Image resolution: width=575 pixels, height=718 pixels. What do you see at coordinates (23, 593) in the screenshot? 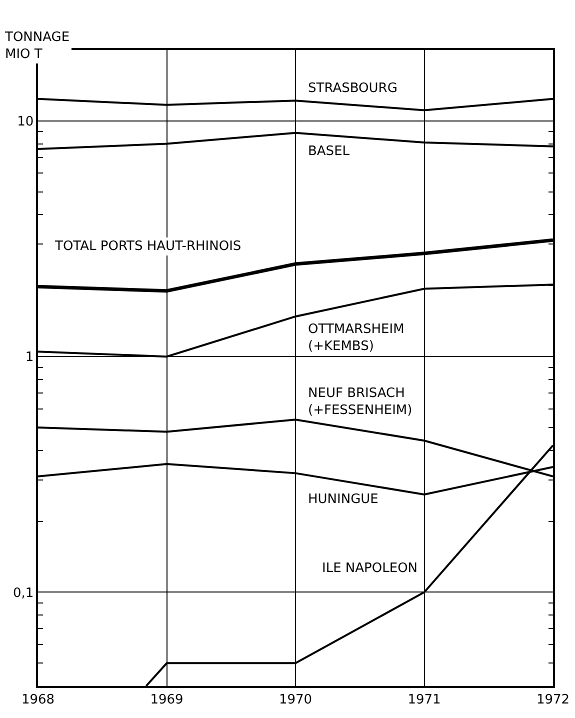
I see `y-tick-label: 0,1` at bounding box center [23, 593].